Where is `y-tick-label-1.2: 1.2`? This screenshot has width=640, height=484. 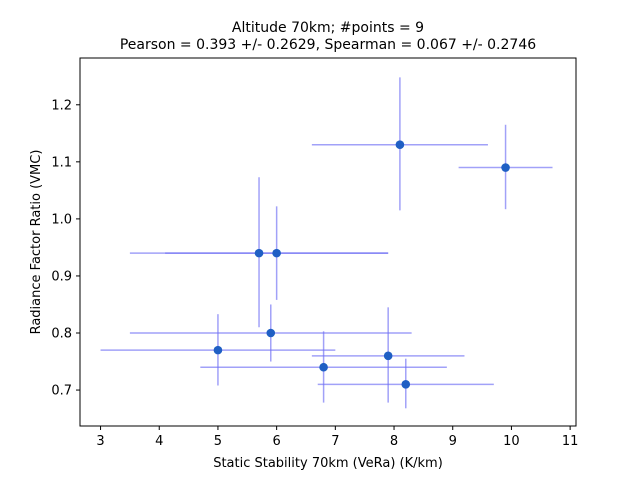
y-tick-label-1.2: 1.2 is located at coordinates (61, 105).